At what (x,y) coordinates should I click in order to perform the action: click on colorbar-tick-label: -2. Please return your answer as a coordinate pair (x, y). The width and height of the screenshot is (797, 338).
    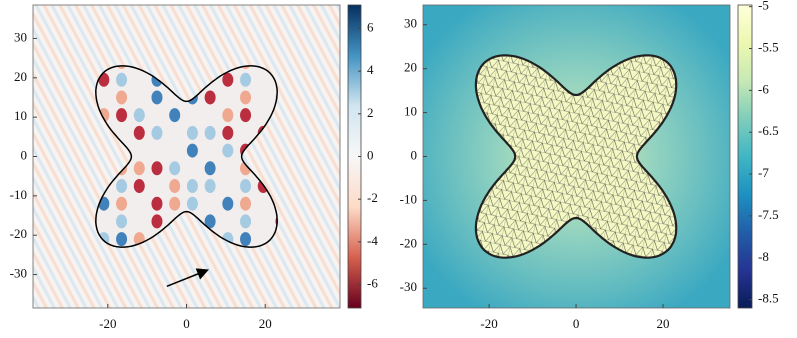
    Looking at the image, I should click on (372, 197).